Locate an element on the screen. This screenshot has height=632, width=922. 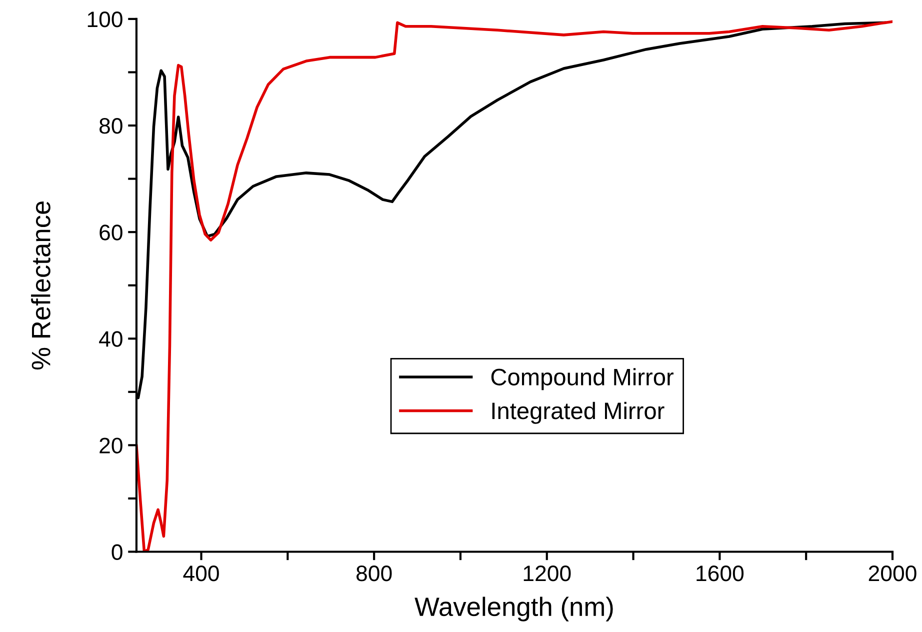
x-tick-label: 1200 is located at coordinates (547, 574).